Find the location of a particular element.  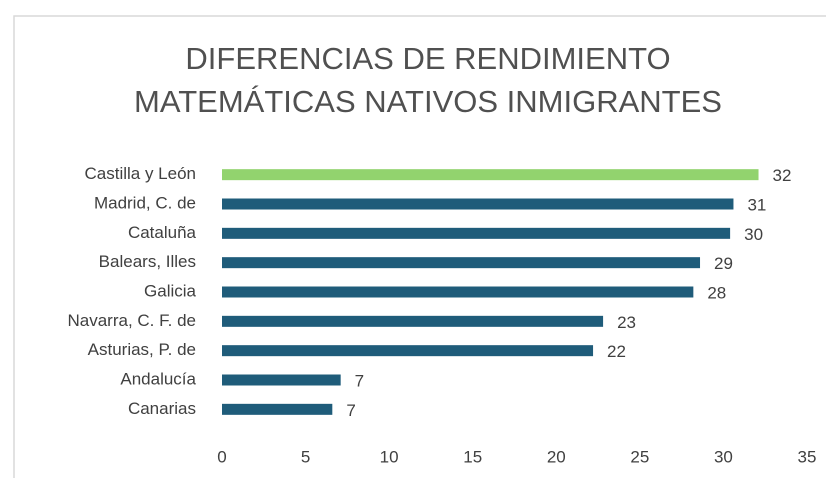

data-label: 32 is located at coordinates (782, 175).